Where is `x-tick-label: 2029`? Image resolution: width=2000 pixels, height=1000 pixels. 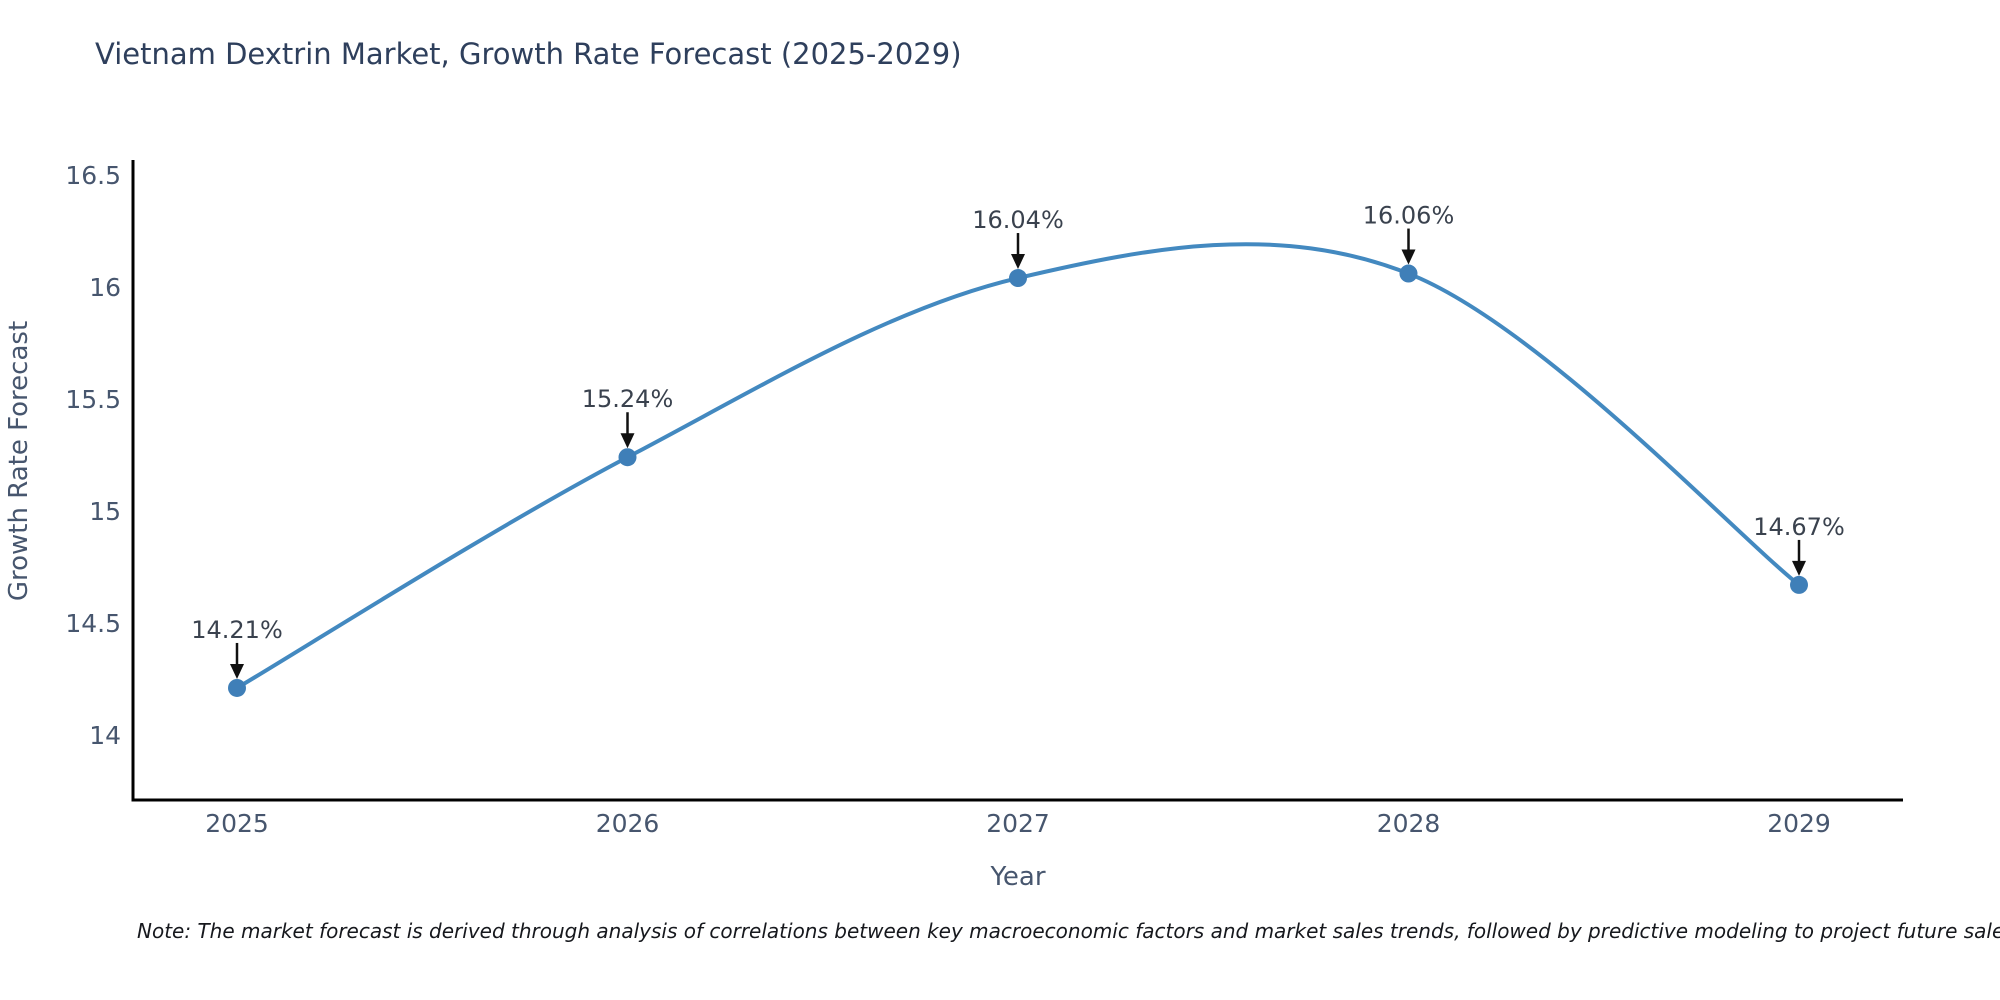 x-tick-label: 2029 is located at coordinates (1799, 823).